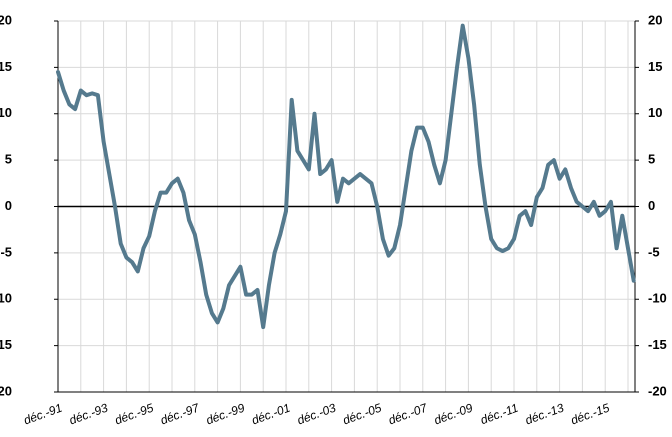  What do you see at coordinates (651, 205) in the screenshot?
I see `y2-tick-label: 0` at bounding box center [651, 205].